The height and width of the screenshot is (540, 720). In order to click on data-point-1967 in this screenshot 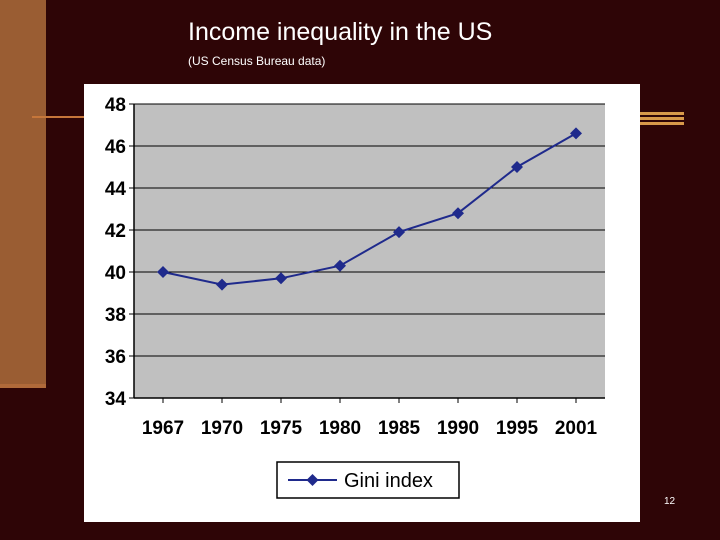, I will do `click(163, 272)`.